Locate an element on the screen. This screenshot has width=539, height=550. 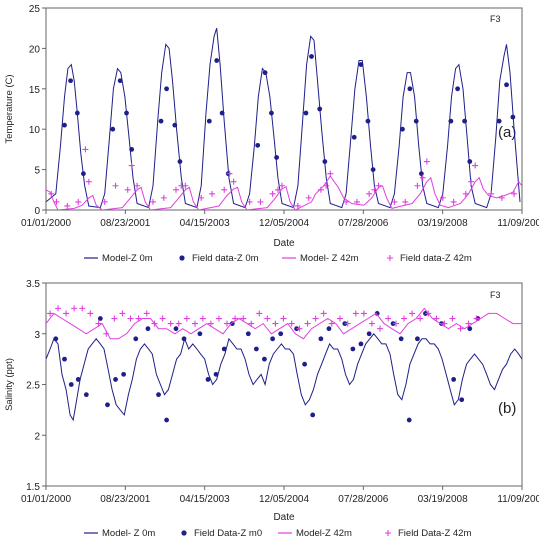
legend-label: Field data-Z 42m is located at coordinates (436, 258).